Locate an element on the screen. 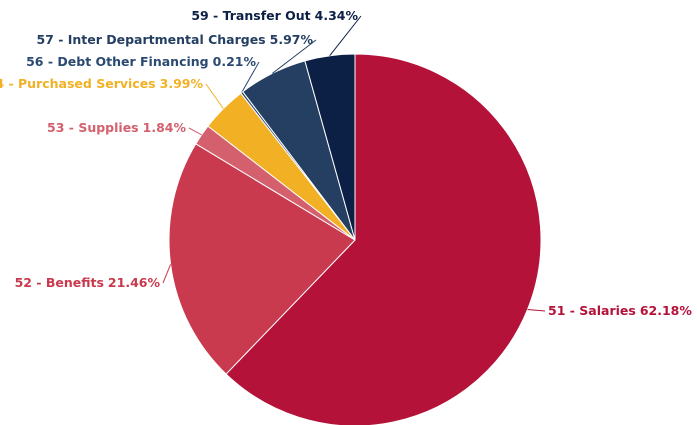 Image resolution: width=697 pixels, height=425 pixels. slice-label: 57 - Inter Departmental Charges 5.97% is located at coordinates (174, 39).